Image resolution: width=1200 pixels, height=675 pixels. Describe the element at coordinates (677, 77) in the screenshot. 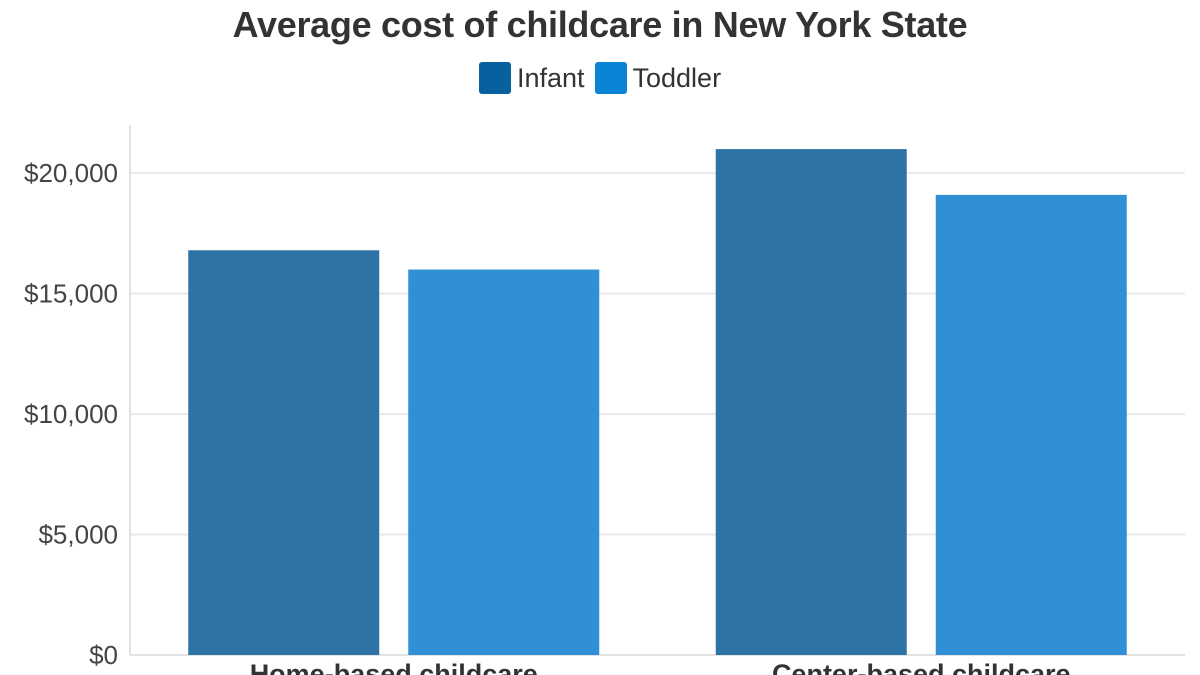

I see `legend-label-toddler: Toddler` at that location.